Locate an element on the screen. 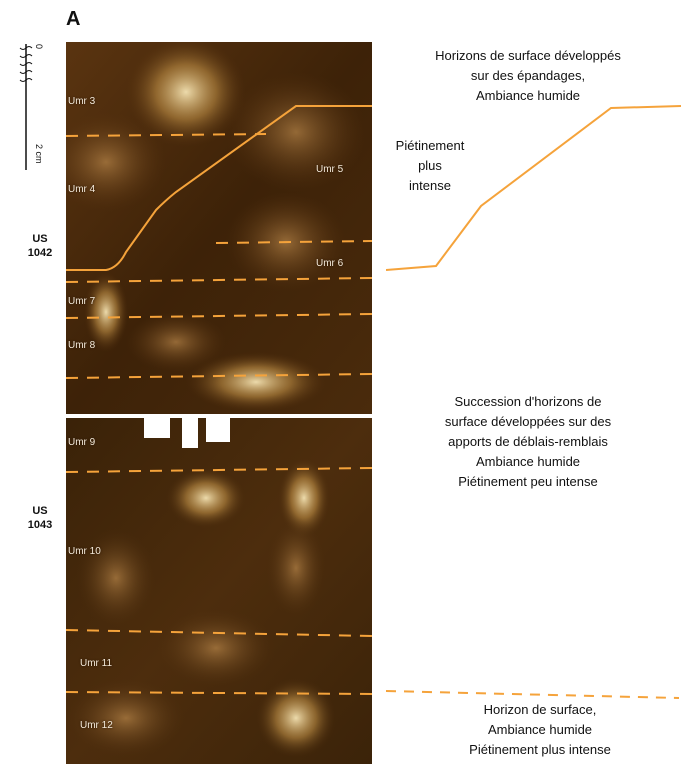 Image resolution: width=681 pixels, height=770 pixels. section-label-text: US 1042 is located at coordinates (40, 246).